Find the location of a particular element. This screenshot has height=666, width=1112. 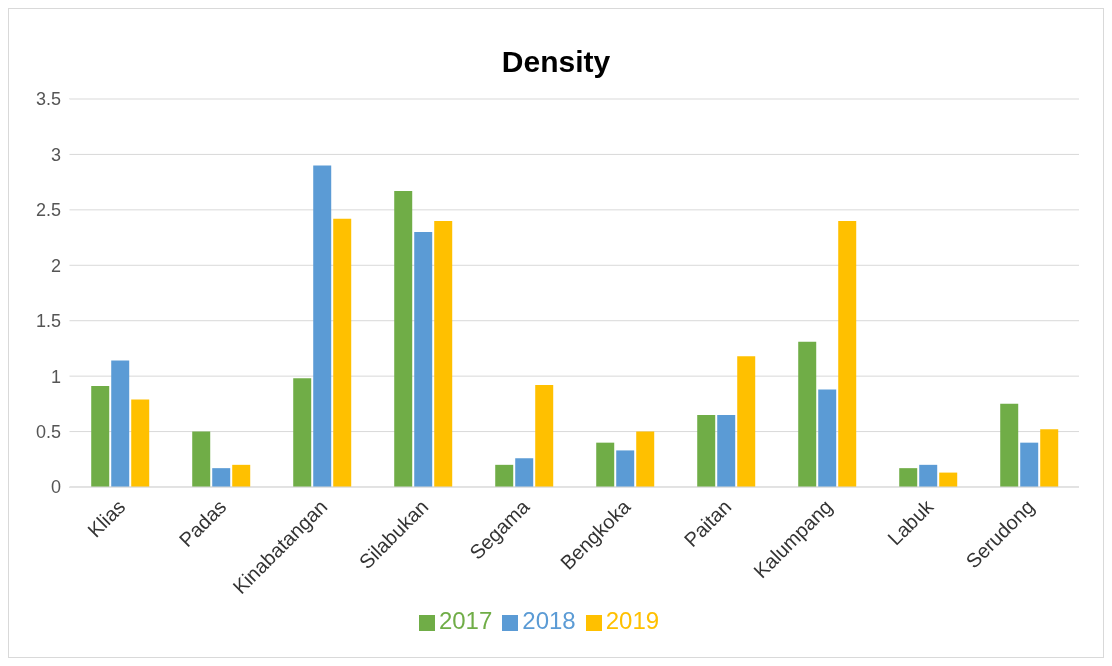

y-tick-label: 2.5 is located at coordinates (48, 210).